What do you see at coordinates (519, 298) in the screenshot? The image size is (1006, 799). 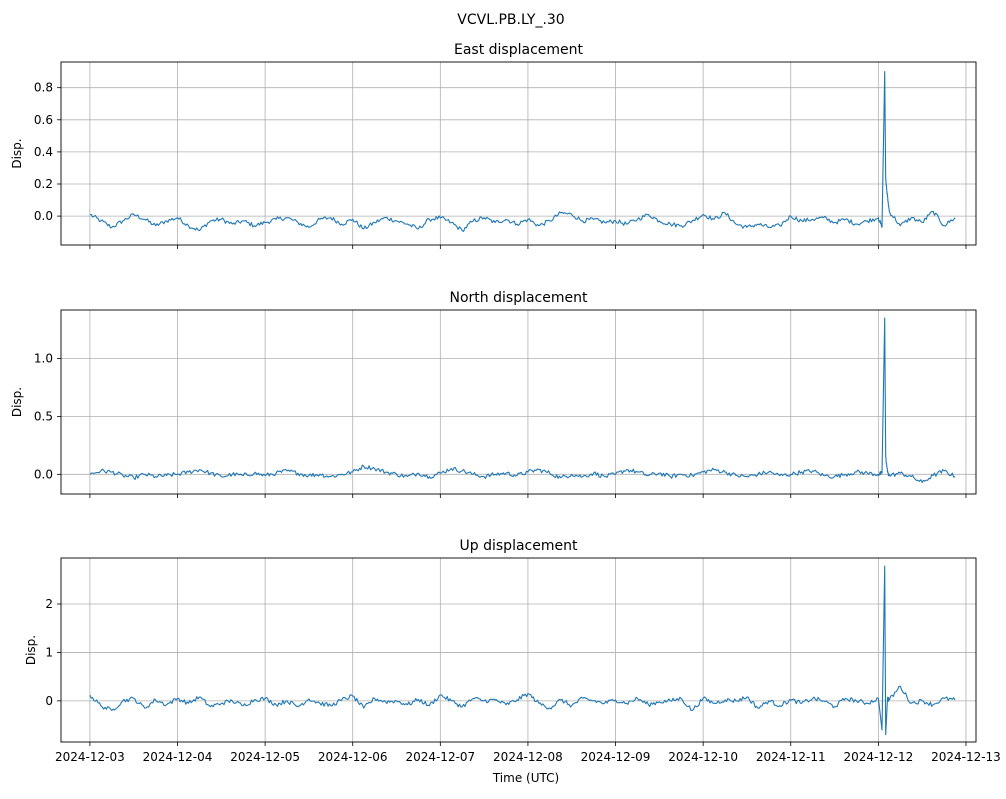 I see `panel-title: North displacement` at bounding box center [519, 298].